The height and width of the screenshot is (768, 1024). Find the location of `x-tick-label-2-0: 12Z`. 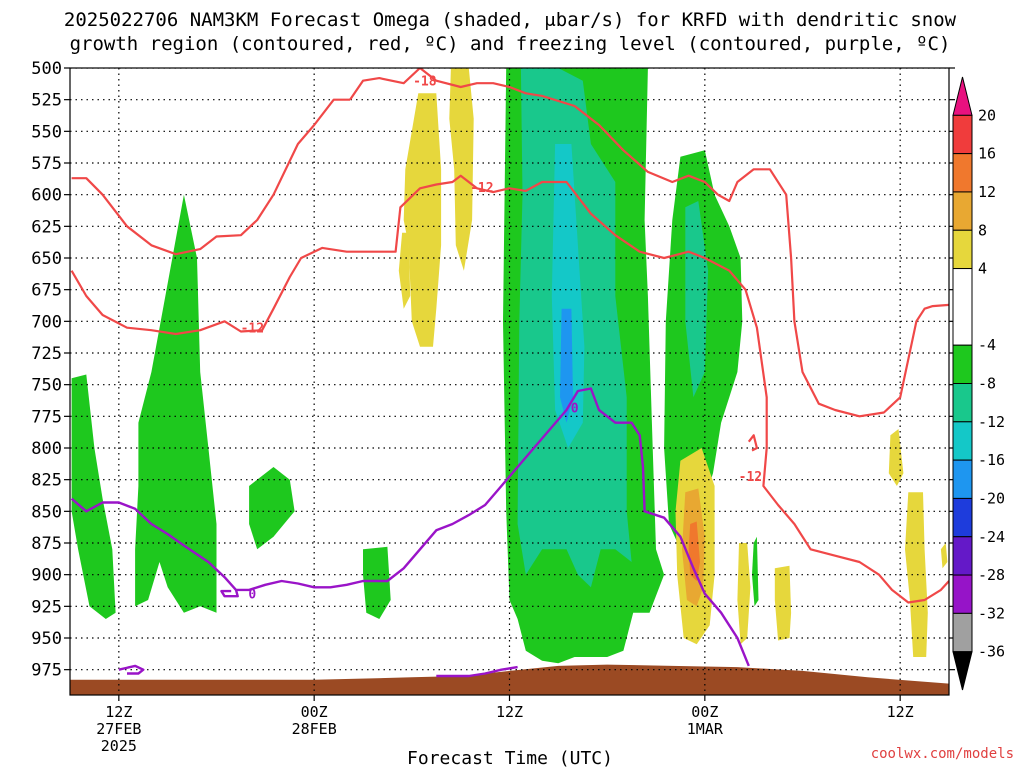

x-tick-label-2-0: 12Z is located at coordinates (509, 712).